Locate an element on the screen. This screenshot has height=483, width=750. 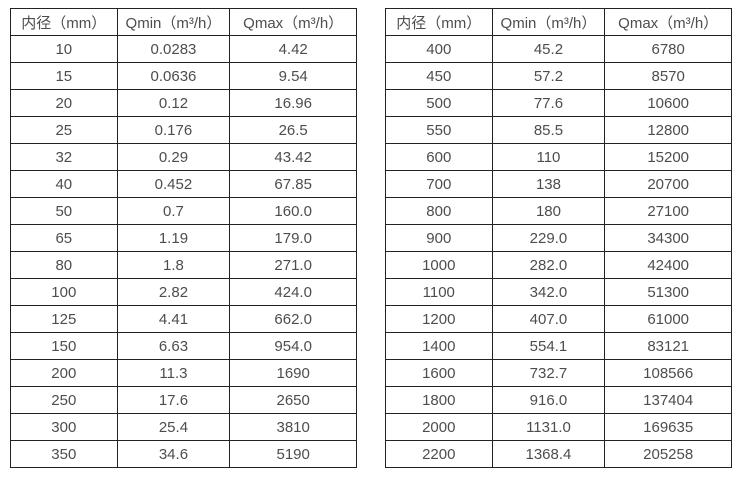
table-row: 65 1.19 179.0 is located at coordinates (183, 238).